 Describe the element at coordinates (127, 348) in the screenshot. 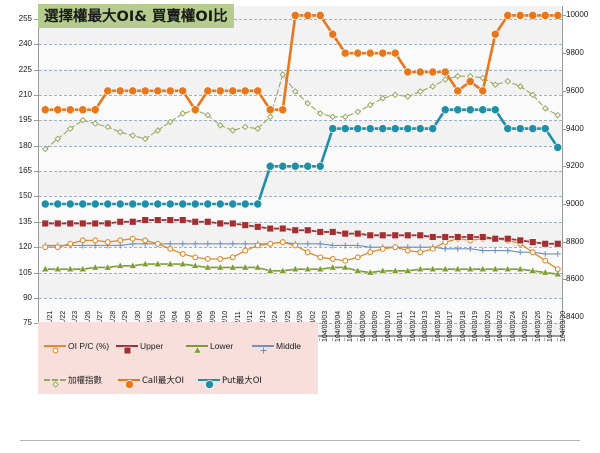

I see `legend-swatch` at that location.